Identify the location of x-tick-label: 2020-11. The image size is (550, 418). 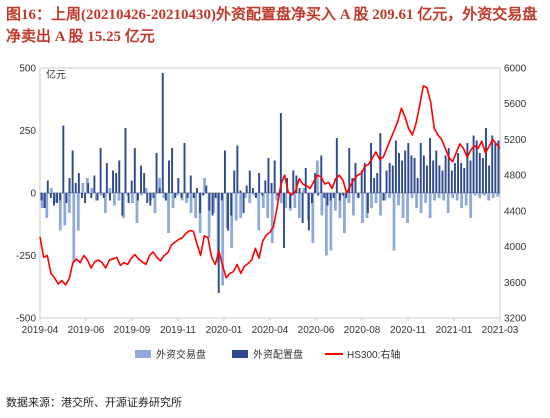
(408, 330).